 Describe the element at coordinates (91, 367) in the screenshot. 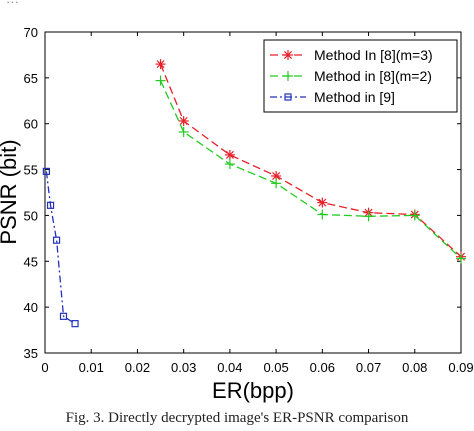

I see `x-tick-label: 0.01` at that location.